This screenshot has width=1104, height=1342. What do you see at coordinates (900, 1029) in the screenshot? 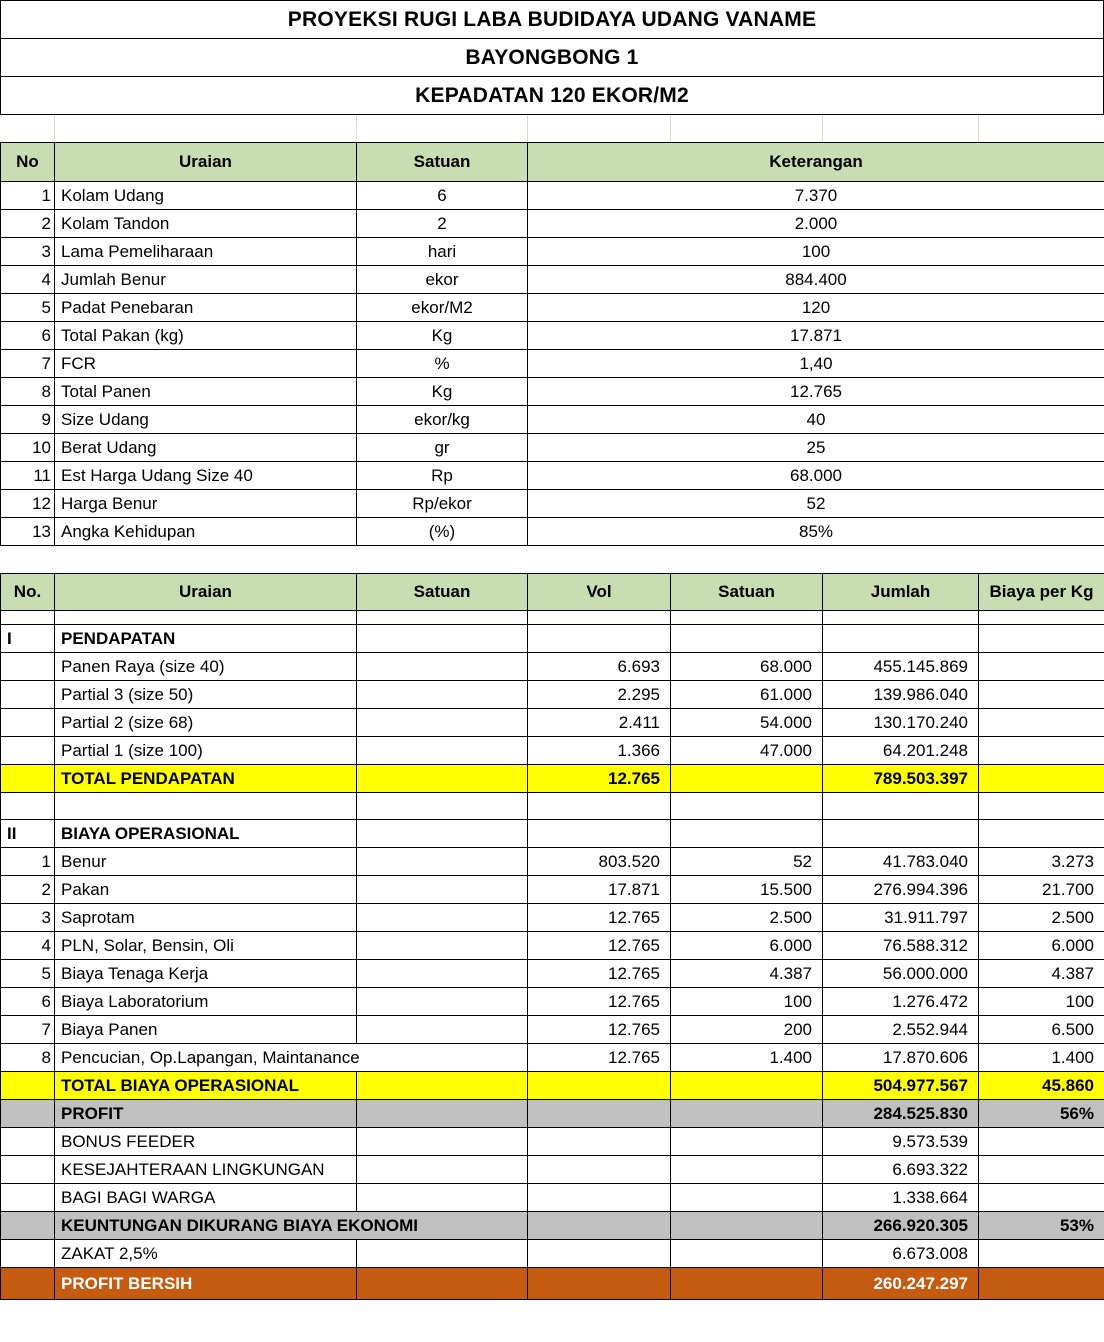
I see `cell-jumlah: 2.552.944` at bounding box center [900, 1029].